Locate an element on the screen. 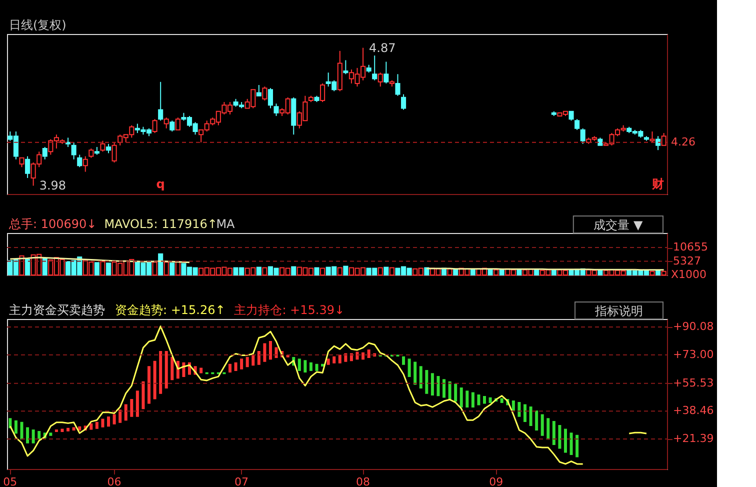 The height and width of the screenshot is (487, 756). annotation: 4.87 is located at coordinates (382, 47).